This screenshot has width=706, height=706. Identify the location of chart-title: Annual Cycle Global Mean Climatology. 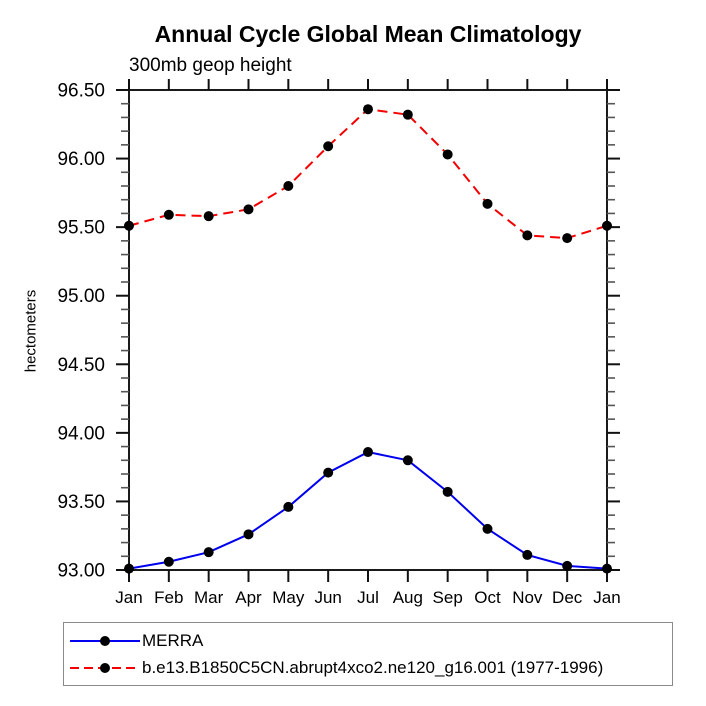
(368, 34).